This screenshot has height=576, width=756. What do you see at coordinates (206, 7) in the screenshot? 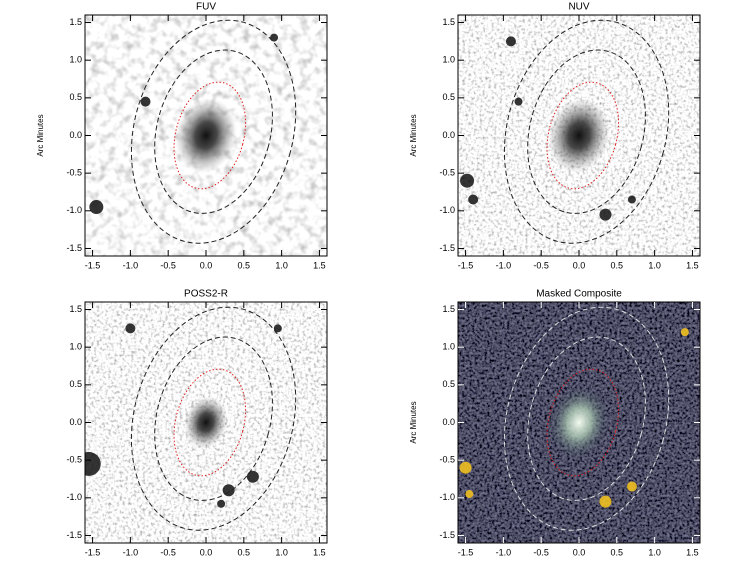
I see `panel-title: FUV` at bounding box center [206, 7].